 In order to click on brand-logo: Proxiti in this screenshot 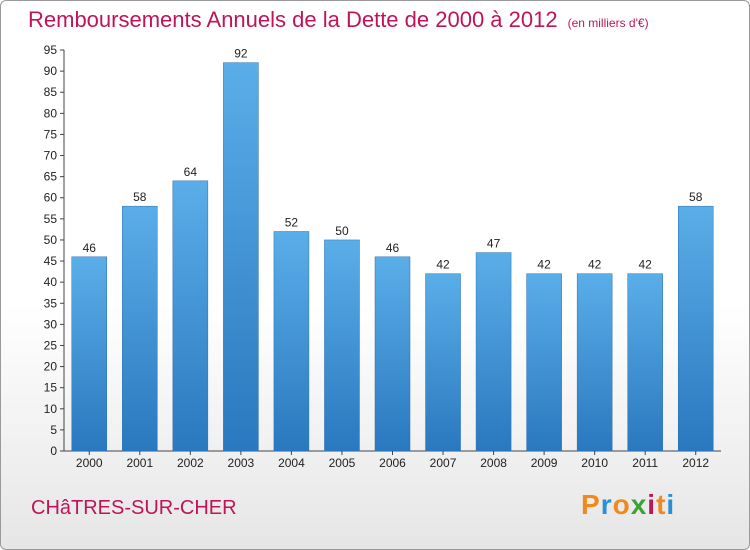, I will do `click(628, 505)`.